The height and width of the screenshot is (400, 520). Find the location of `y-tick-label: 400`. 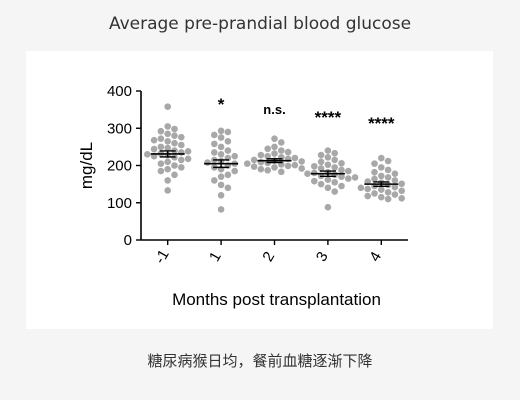

y-tick-label: 400 is located at coordinates (119, 91).